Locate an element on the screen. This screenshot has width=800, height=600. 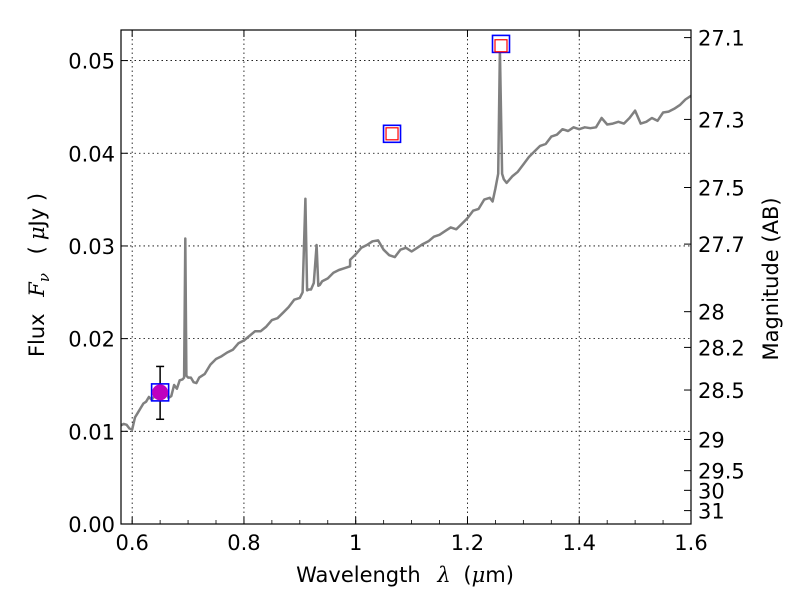
x-tick-label: 0.8 is located at coordinates (243, 543).